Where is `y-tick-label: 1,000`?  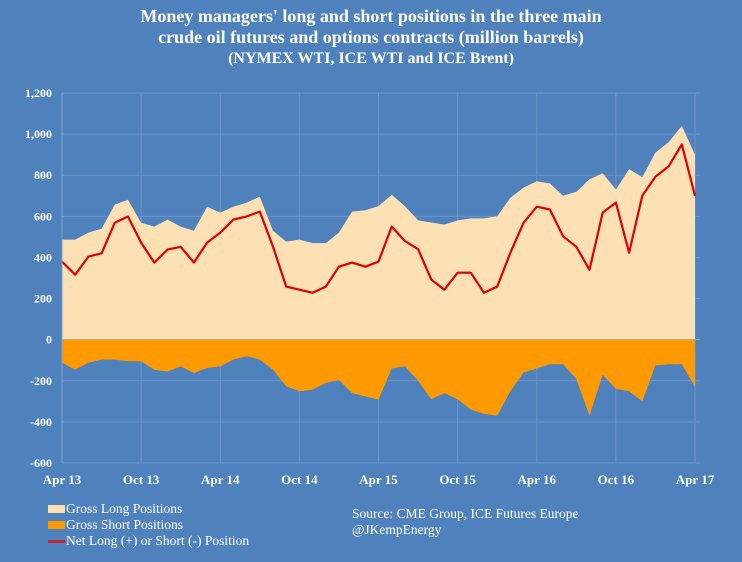 y-tick-label: 1,000 is located at coordinates (38, 134).